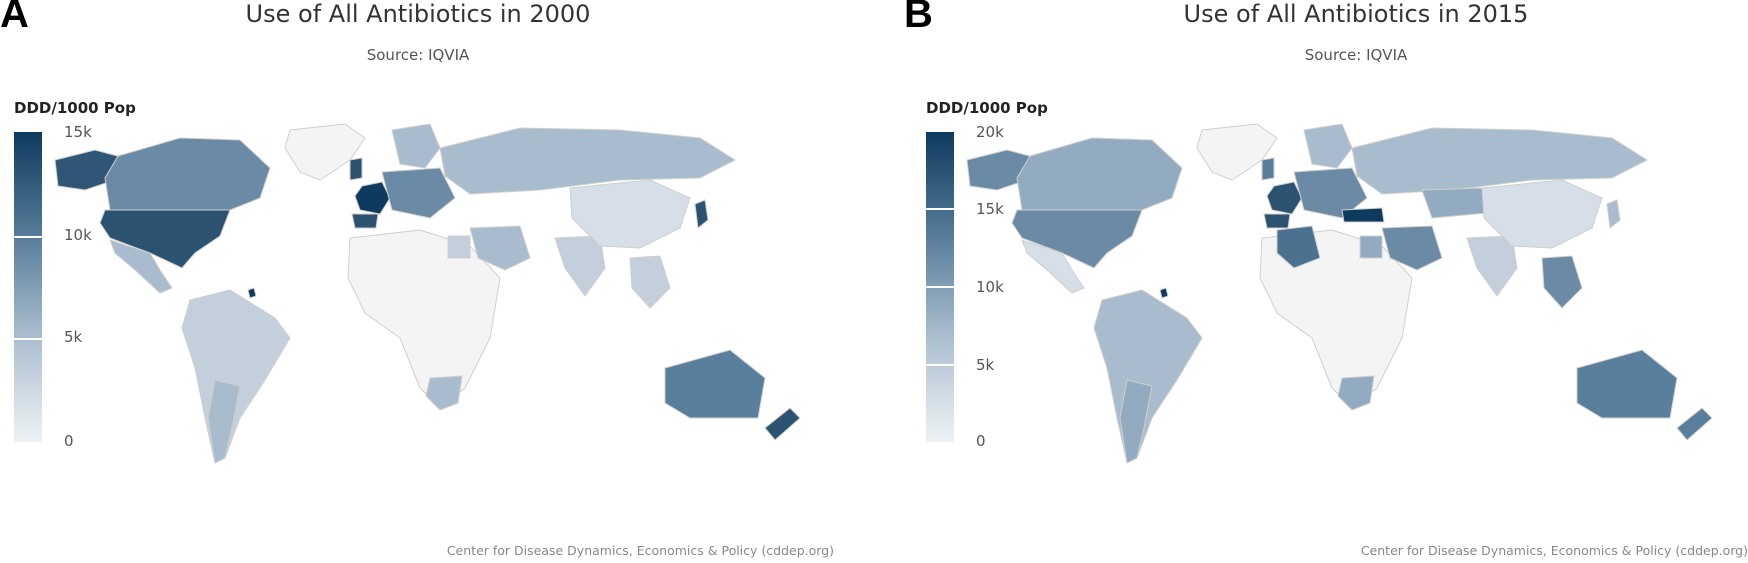  What do you see at coordinates (28, 287) in the screenshot?
I see `legend-color-scale` at bounding box center [28, 287].